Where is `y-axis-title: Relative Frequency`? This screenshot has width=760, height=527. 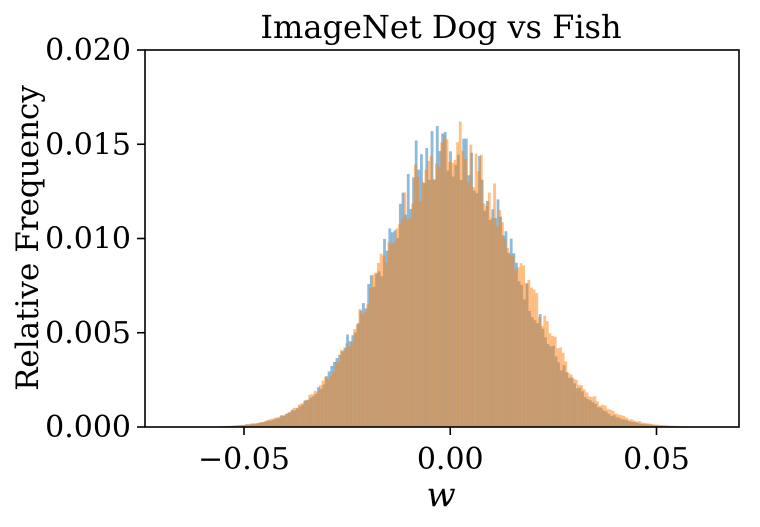 y-axis-title: Relative Frequency is located at coordinates (28, 238).